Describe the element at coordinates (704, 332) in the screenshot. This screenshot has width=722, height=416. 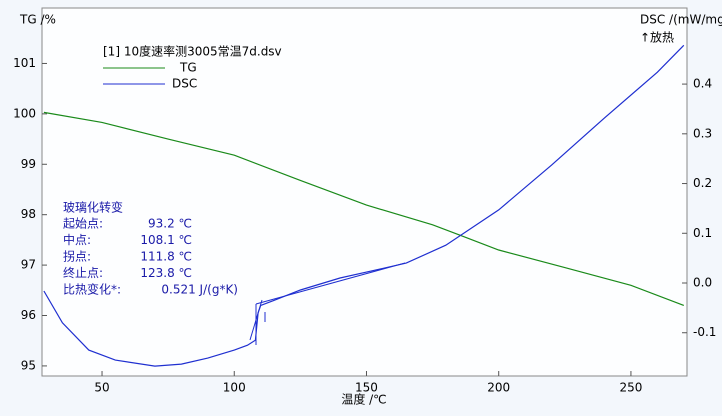
I see `y2-tick-label: -0.1` at that location.